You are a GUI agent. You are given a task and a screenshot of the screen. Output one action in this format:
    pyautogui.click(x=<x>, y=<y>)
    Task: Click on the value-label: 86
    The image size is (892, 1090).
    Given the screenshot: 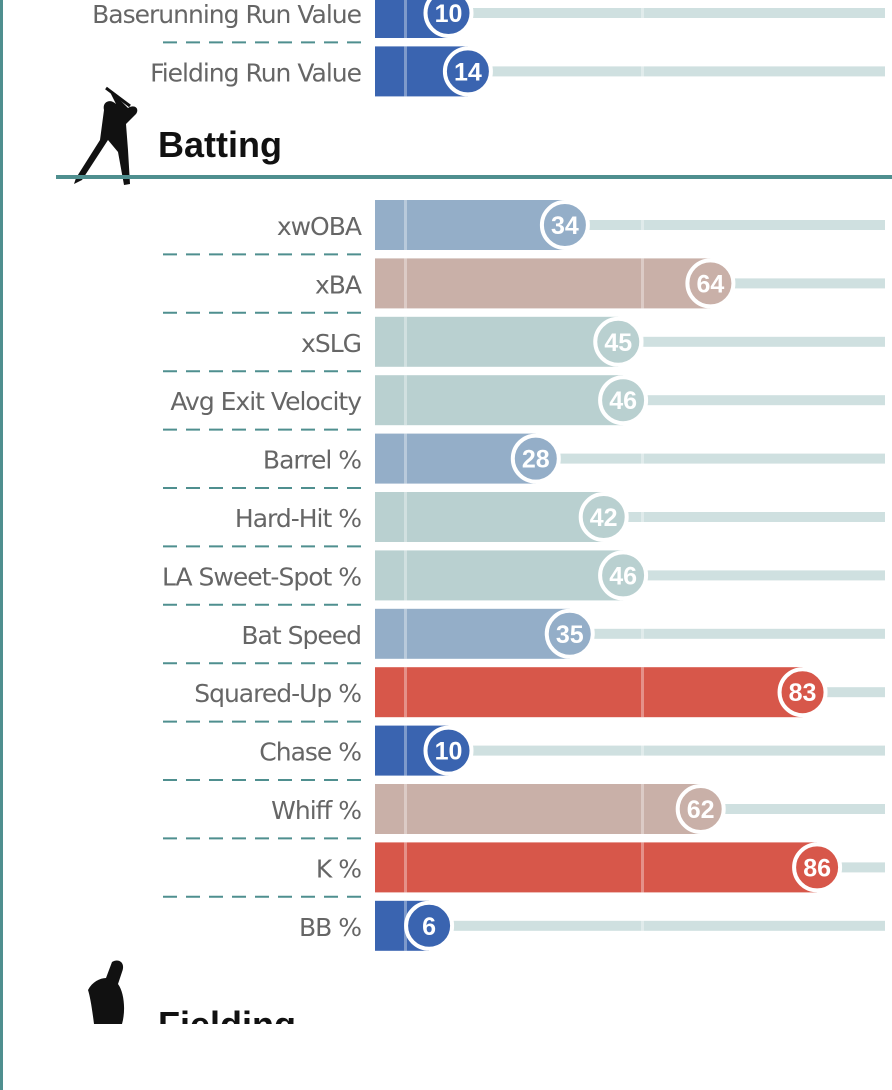 What is the action you would take?
    pyautogui.click(x=817, y=868)
    